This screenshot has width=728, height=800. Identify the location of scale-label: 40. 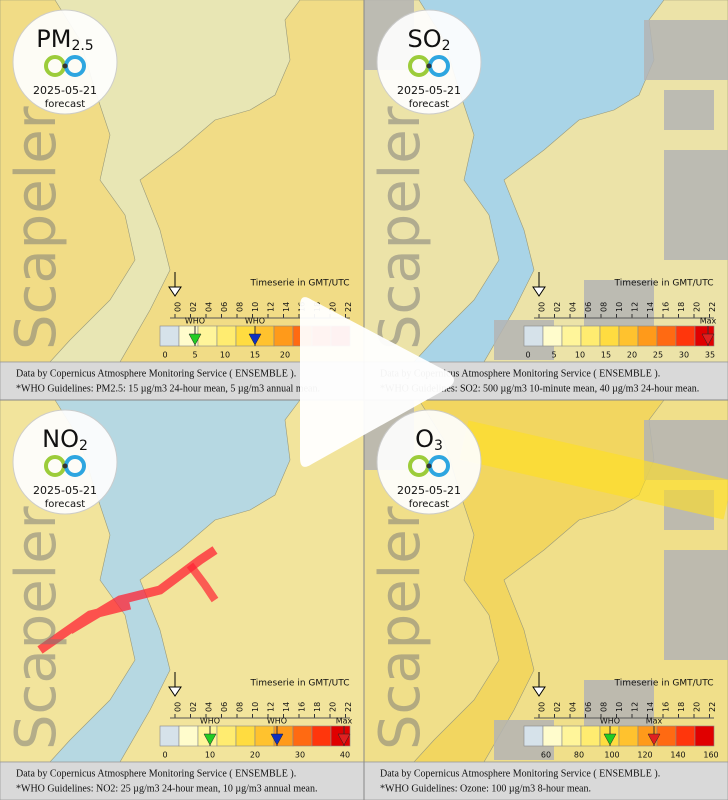
(345, 755).